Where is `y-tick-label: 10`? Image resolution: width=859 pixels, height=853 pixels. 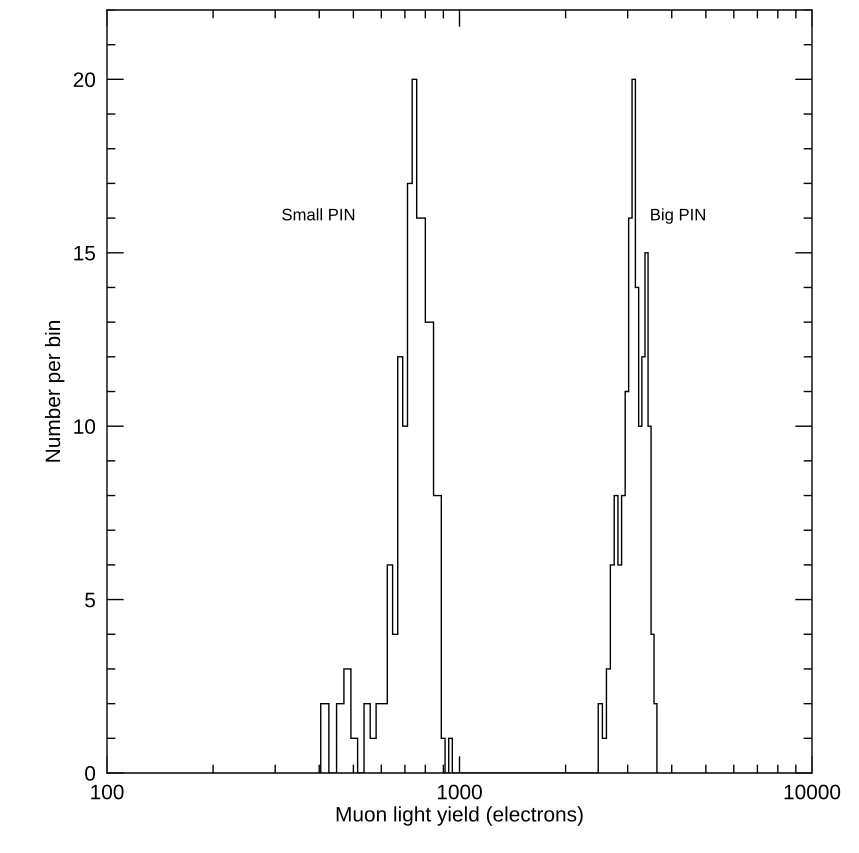 y-tick-label: 10 is located at coordinates (85, 426).